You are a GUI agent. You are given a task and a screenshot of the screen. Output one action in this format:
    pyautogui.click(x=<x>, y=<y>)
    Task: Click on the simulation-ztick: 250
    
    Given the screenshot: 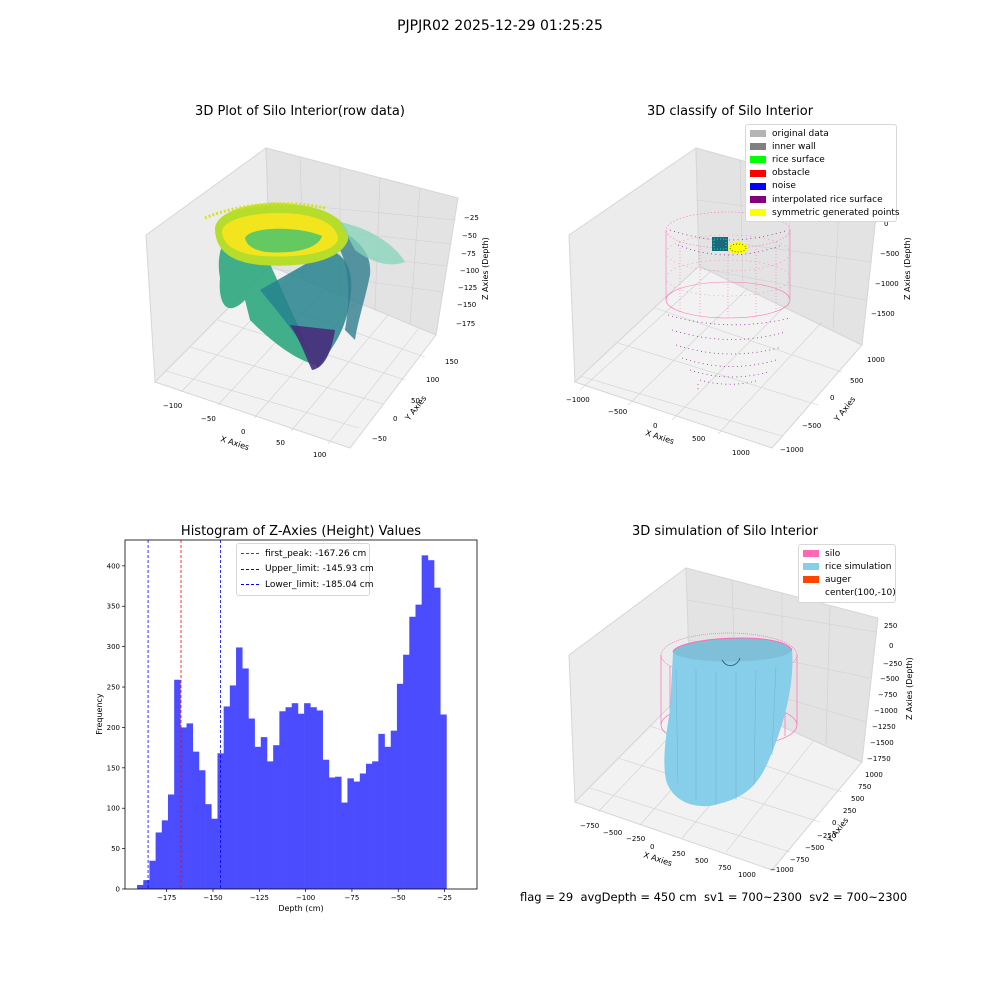 What is the action you would take?
    pyautogui.click(x=890, y=626)
    